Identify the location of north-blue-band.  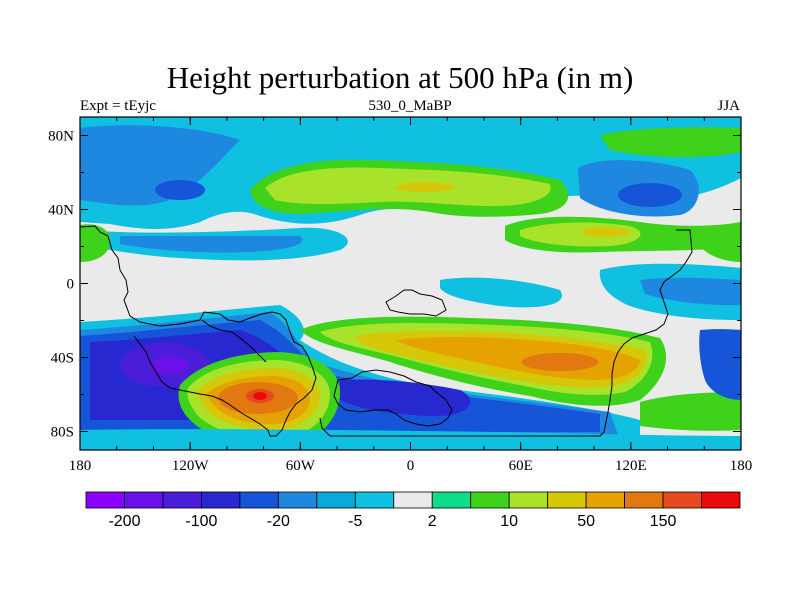
(160, 165).